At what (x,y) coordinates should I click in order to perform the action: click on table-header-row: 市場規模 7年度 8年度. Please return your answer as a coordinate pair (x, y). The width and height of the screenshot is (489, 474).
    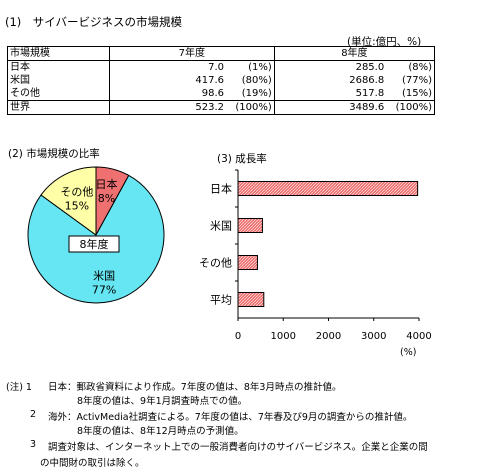
    Looking at the image, I should click on (221, 53).